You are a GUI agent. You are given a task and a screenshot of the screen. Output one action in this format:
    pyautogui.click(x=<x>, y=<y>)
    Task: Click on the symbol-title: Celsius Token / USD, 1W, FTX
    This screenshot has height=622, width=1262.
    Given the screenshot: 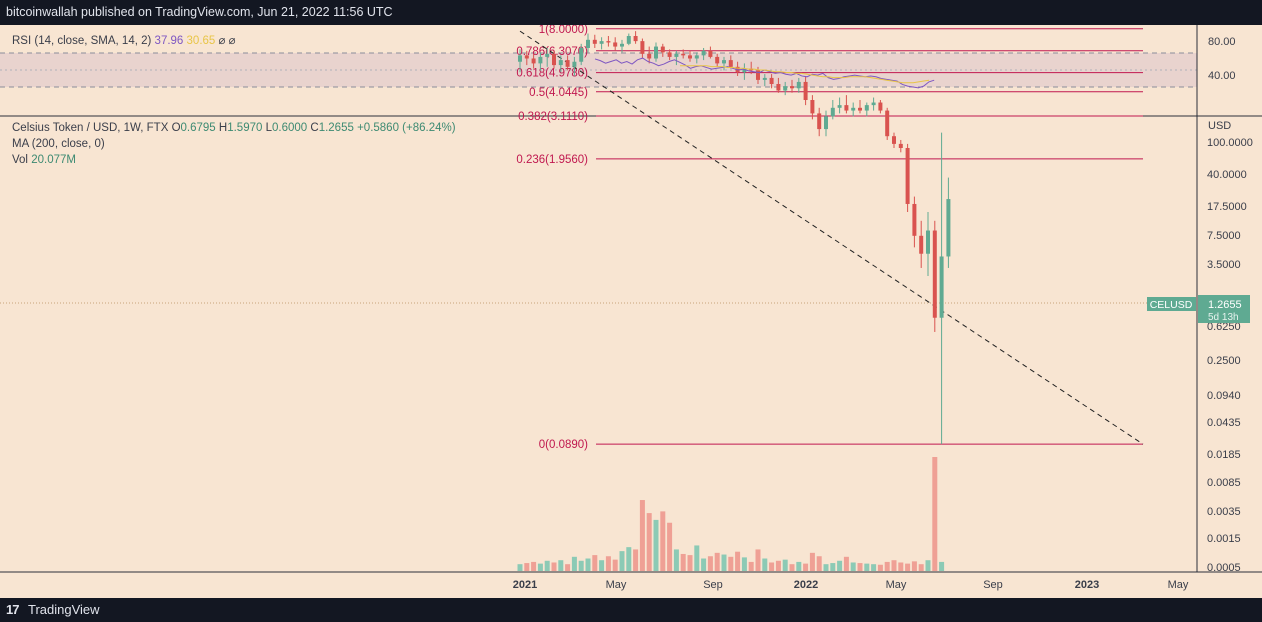 What is the action you would take?
    pyautogui.click(x=90, y=128)
    